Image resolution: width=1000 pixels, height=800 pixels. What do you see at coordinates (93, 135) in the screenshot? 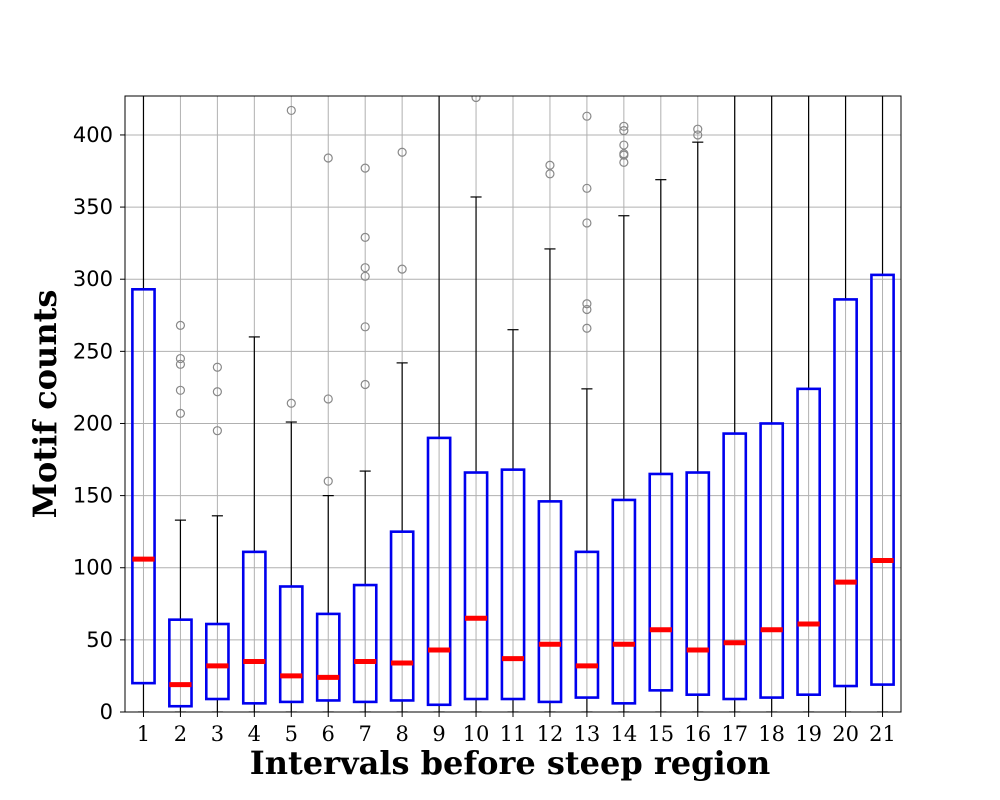
I see `y-tick-label: 400` at bounding box center [93, 135].